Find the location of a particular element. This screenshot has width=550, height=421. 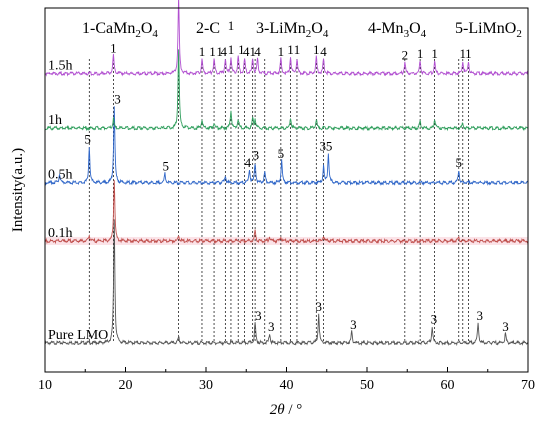

highlight-band-layer is located at coordinates (286, 240).